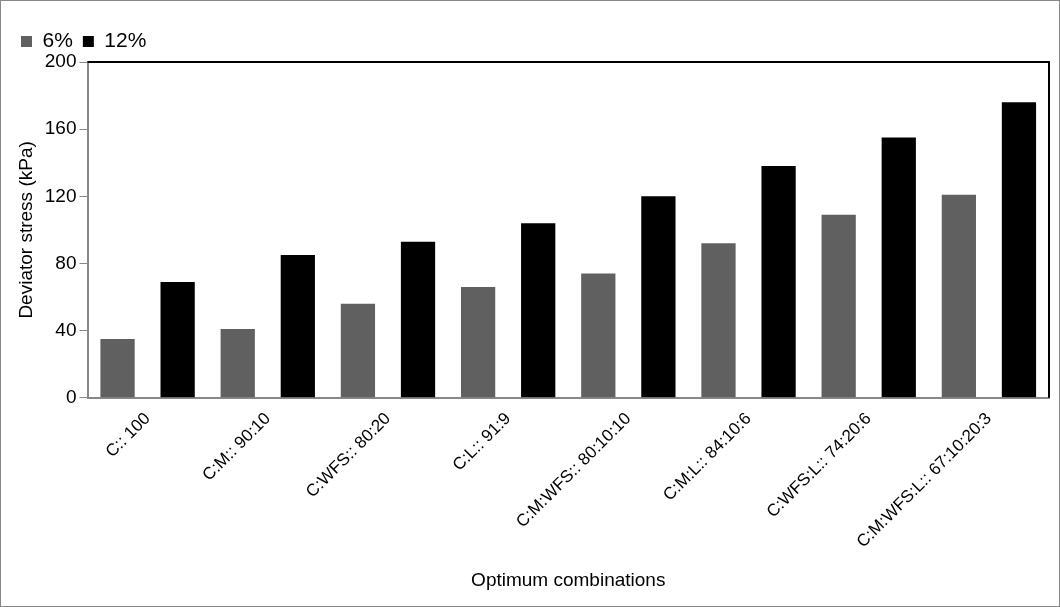 This screenshot has width=1060, height=607. What do you see at coordinates (481, 441) in the screenshot?
I see `x-tick-label: C:L:: 91:9` at bounding box center [481, 441].